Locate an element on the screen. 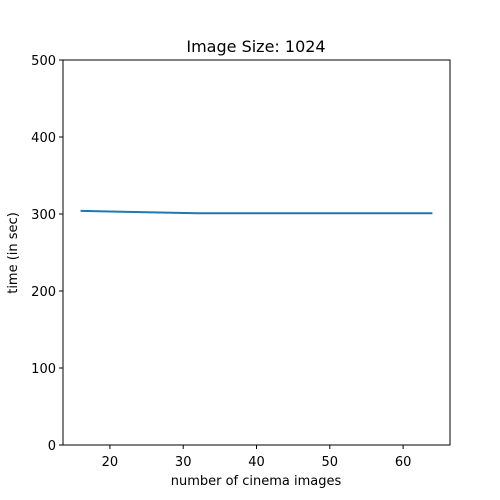 This screenshot has width=500, height=500. x-tick-label: 50 is located at coordinates (330, 462).